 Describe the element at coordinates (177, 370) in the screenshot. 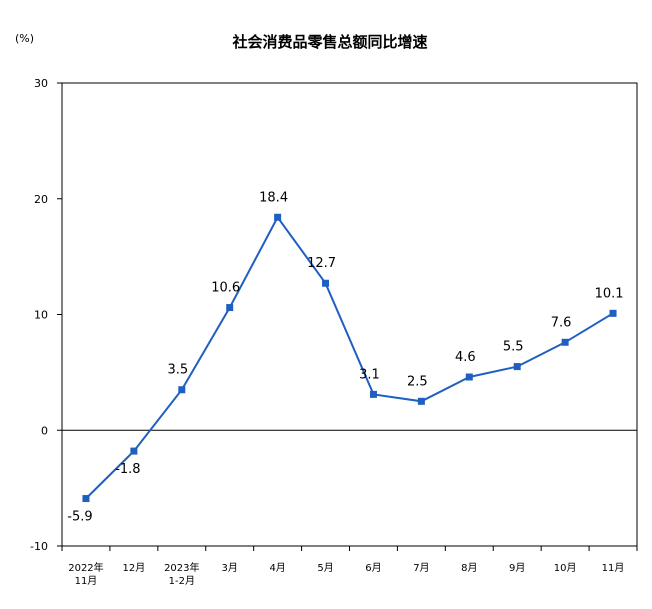

I see `data-label: 3.5` at that location.